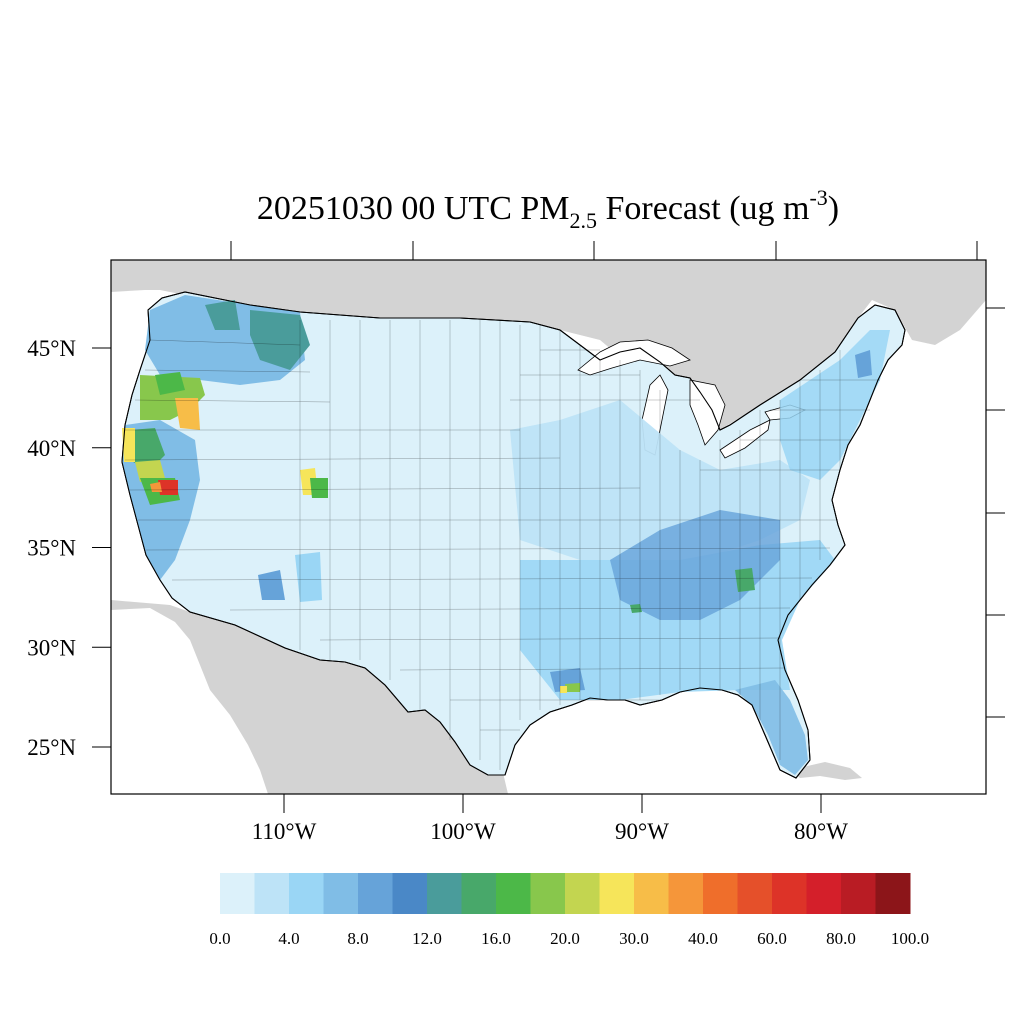 This screenshot has height=1024, width=1024. Describe the element at coordinates (357, 938) in the screenshot. I see `colorbar-label: 8.0` at that location.